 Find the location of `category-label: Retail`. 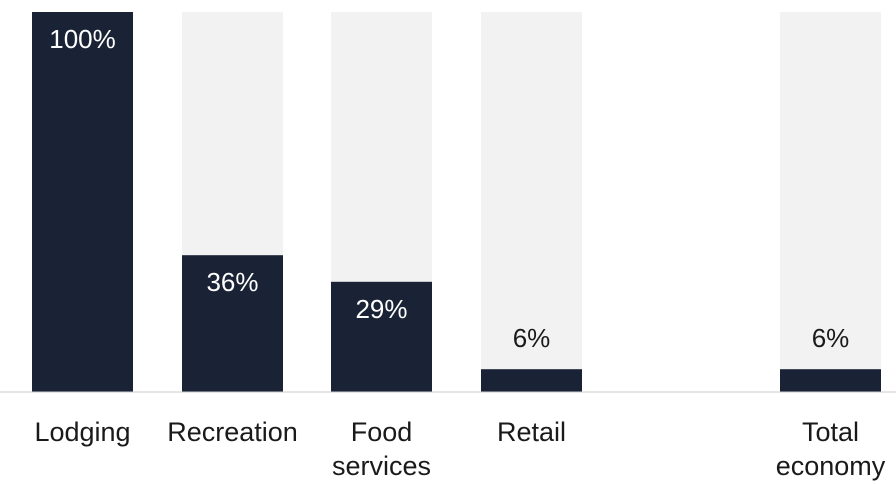

category-label: Retail is located at coordinates (531, 432).